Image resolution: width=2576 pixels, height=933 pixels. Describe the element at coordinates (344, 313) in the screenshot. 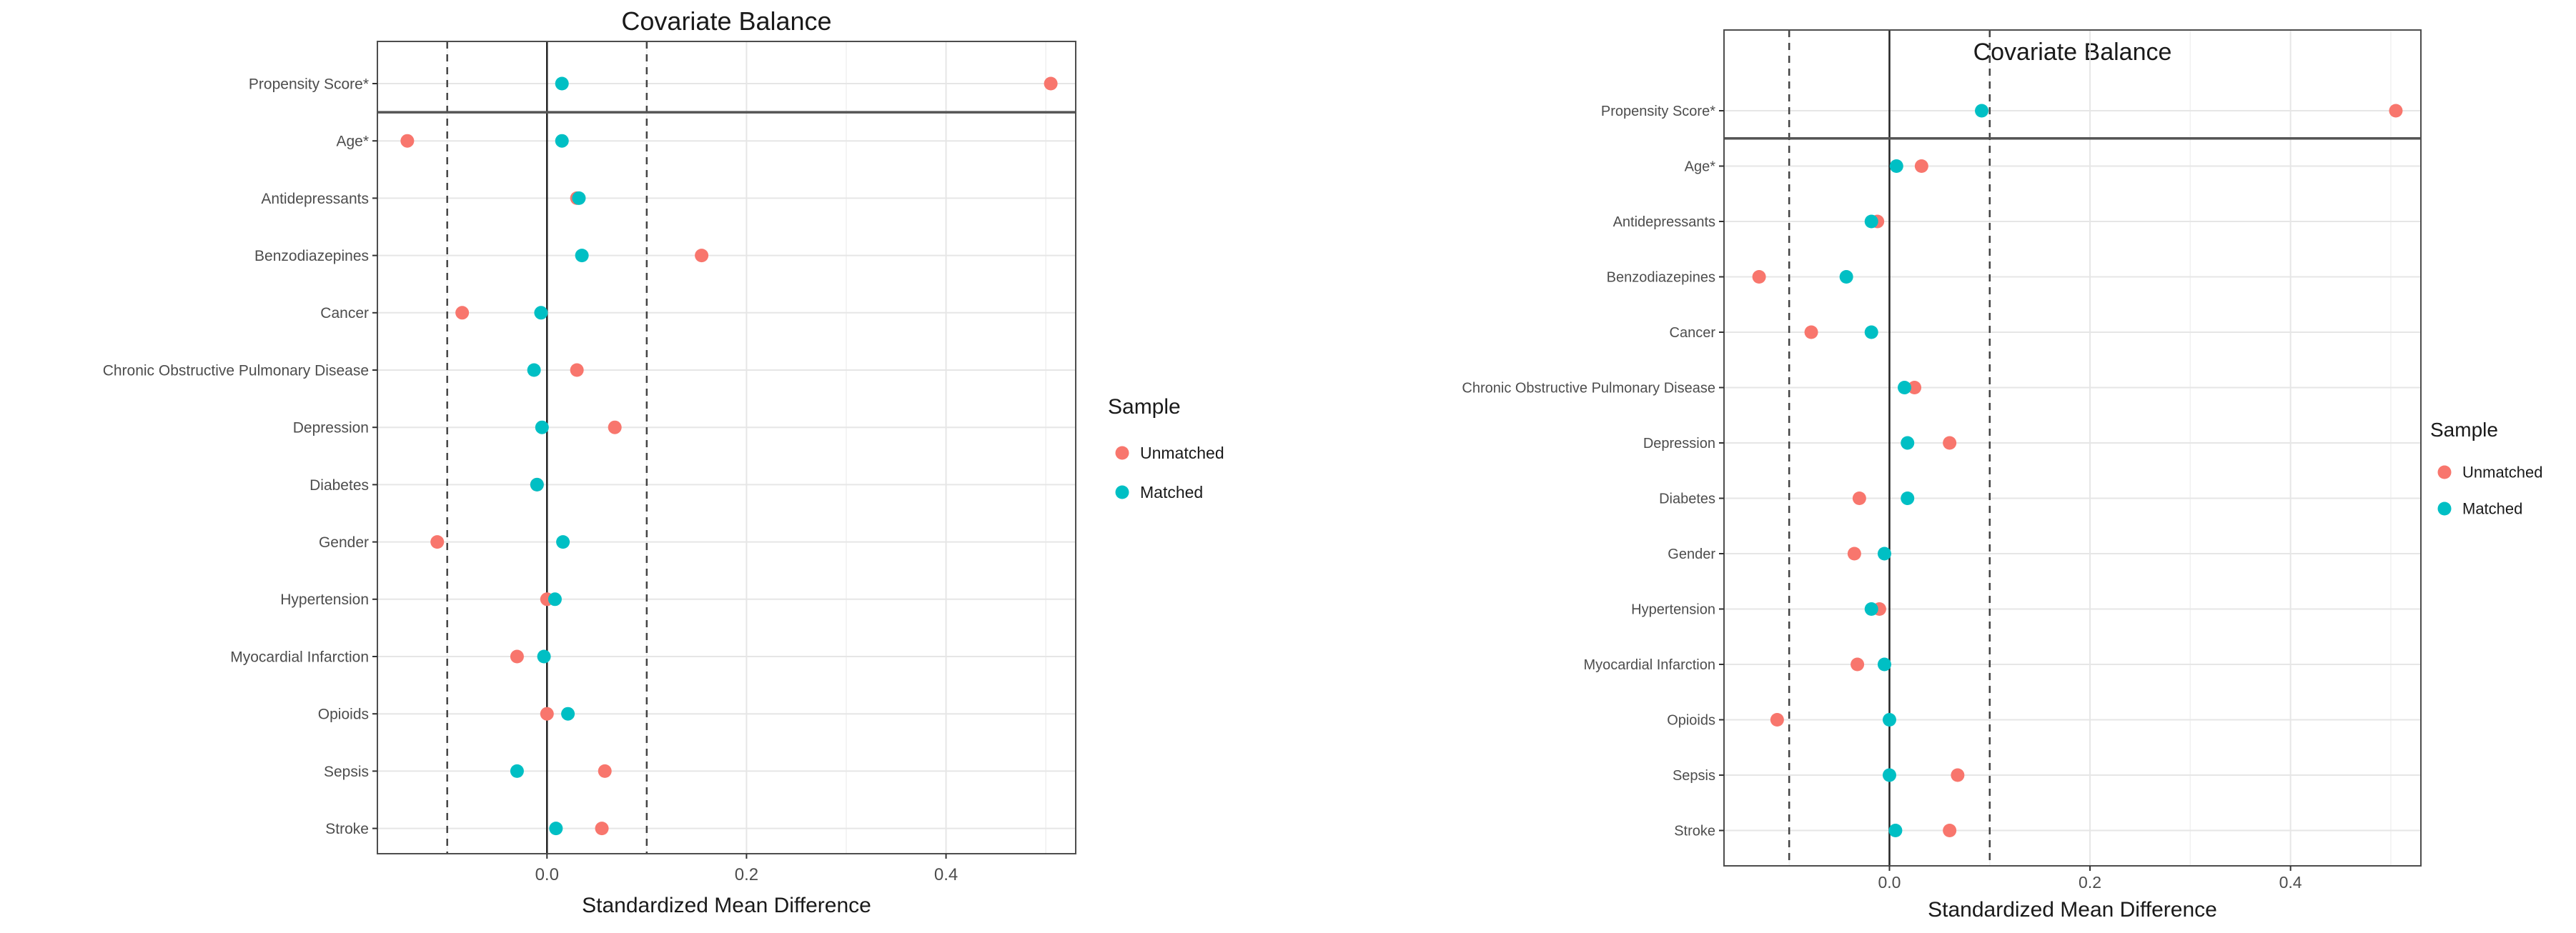

I see `y-tick-label: Cancer` at that location.